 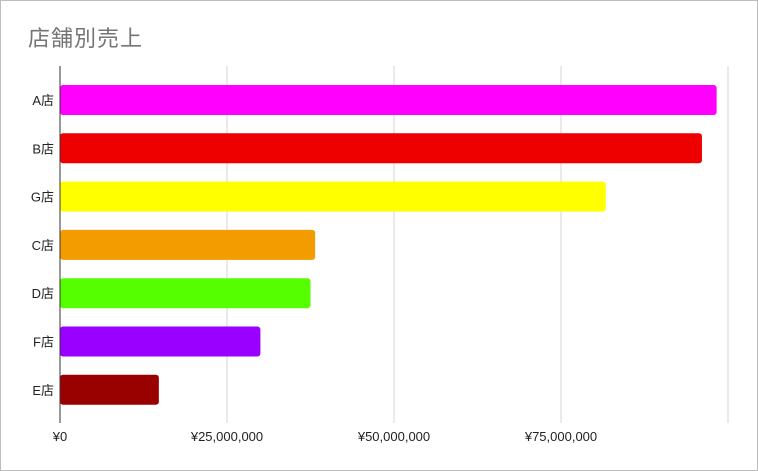 What do you see at coordinates (43, 342) in the screenshot?
I see `category-label: F店` at bounding box center [43, 342].